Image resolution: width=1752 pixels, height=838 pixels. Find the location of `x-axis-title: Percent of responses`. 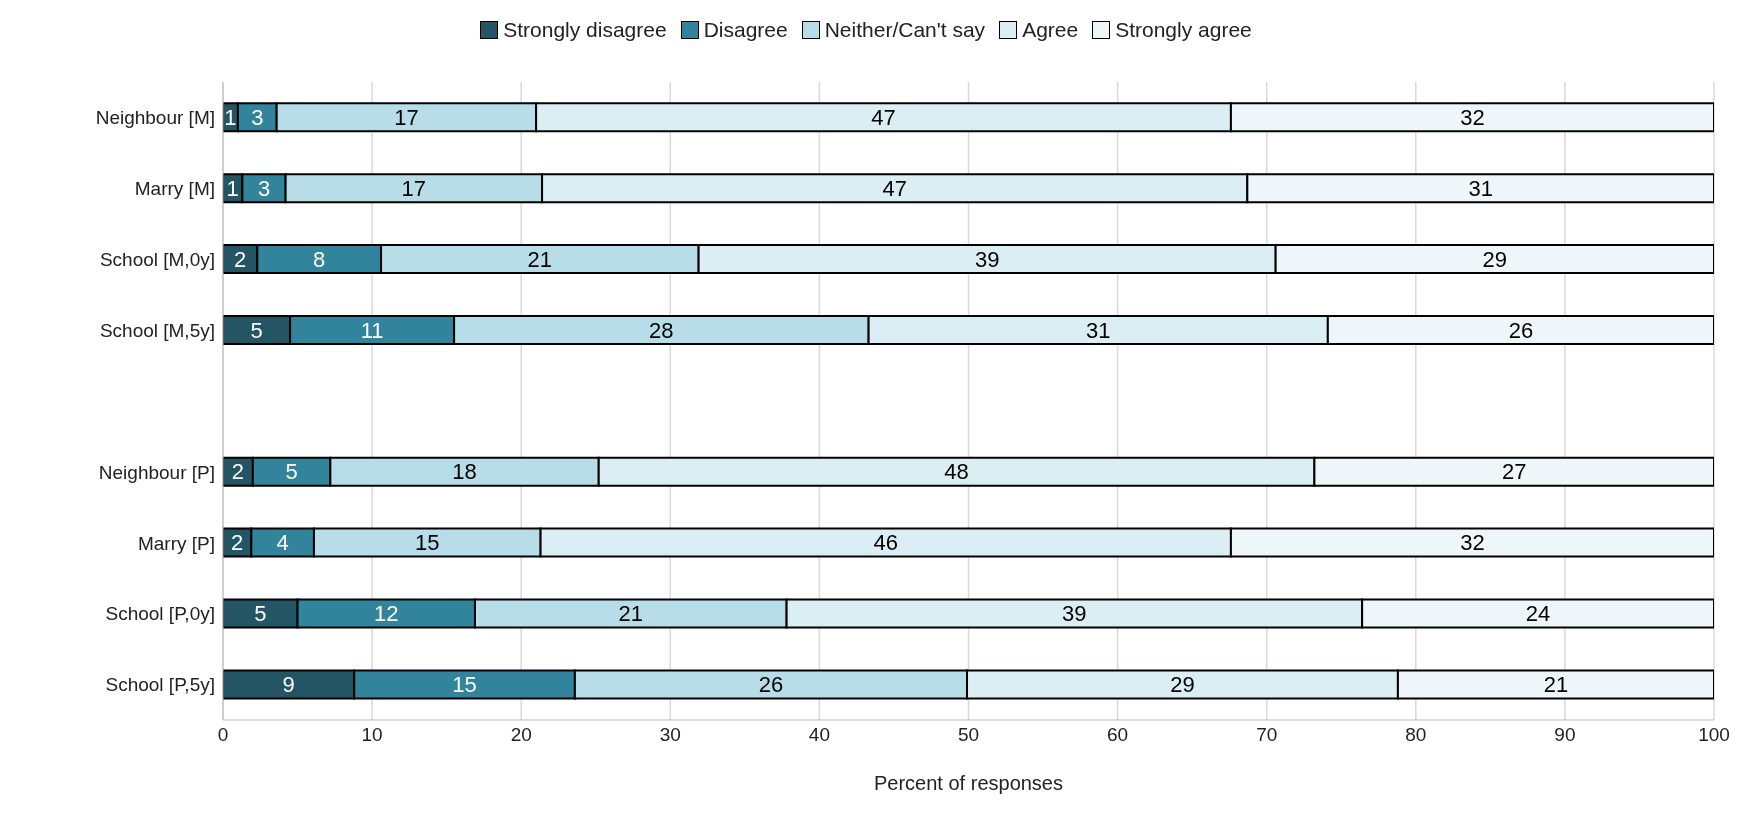

x-axis-title: Percent of responses is located at coordinates (968, 783).